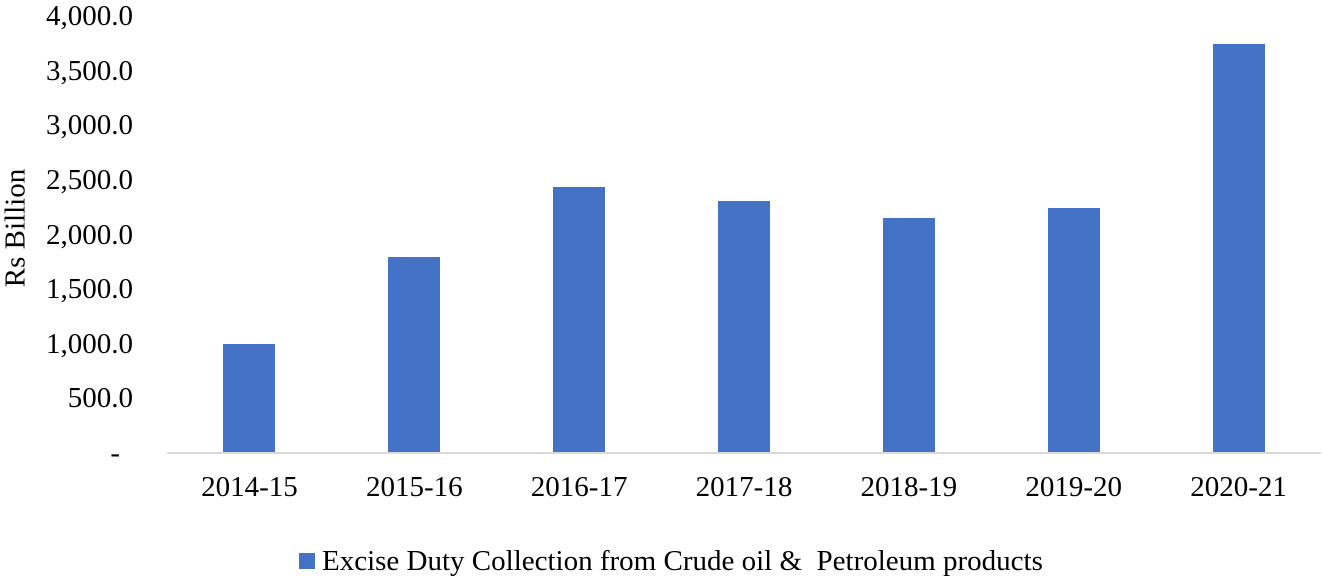 This screenshot has width=1323, height=579. Describe the element at coordinates (89, 125) in the screenshot. I see `y-tick-label: 3,000.0` at that location.